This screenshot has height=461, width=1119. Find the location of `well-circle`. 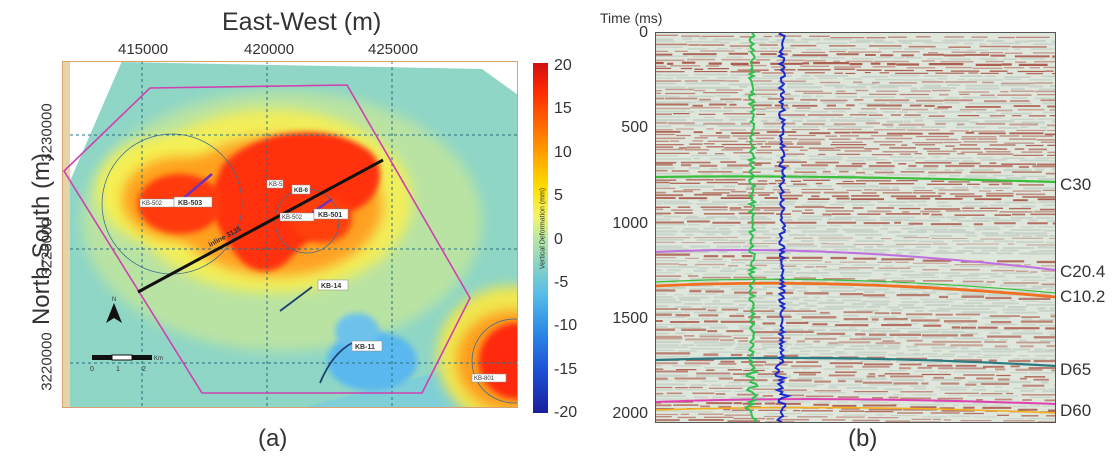

well-circle is located at coordinates (494, 361).